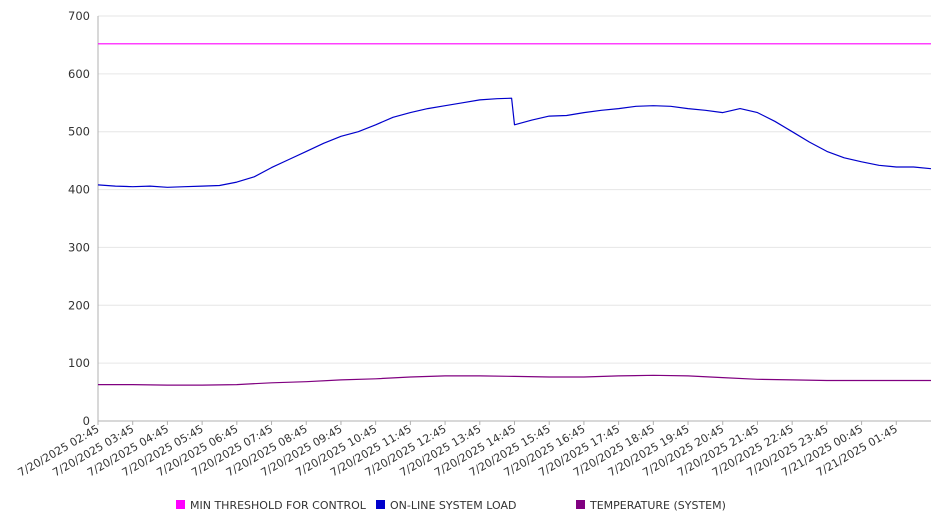 The image size is (946, 530). Describe the element at coordinates (79, 305) in the screenshot. I see `y-tick-label: 200` at that location.